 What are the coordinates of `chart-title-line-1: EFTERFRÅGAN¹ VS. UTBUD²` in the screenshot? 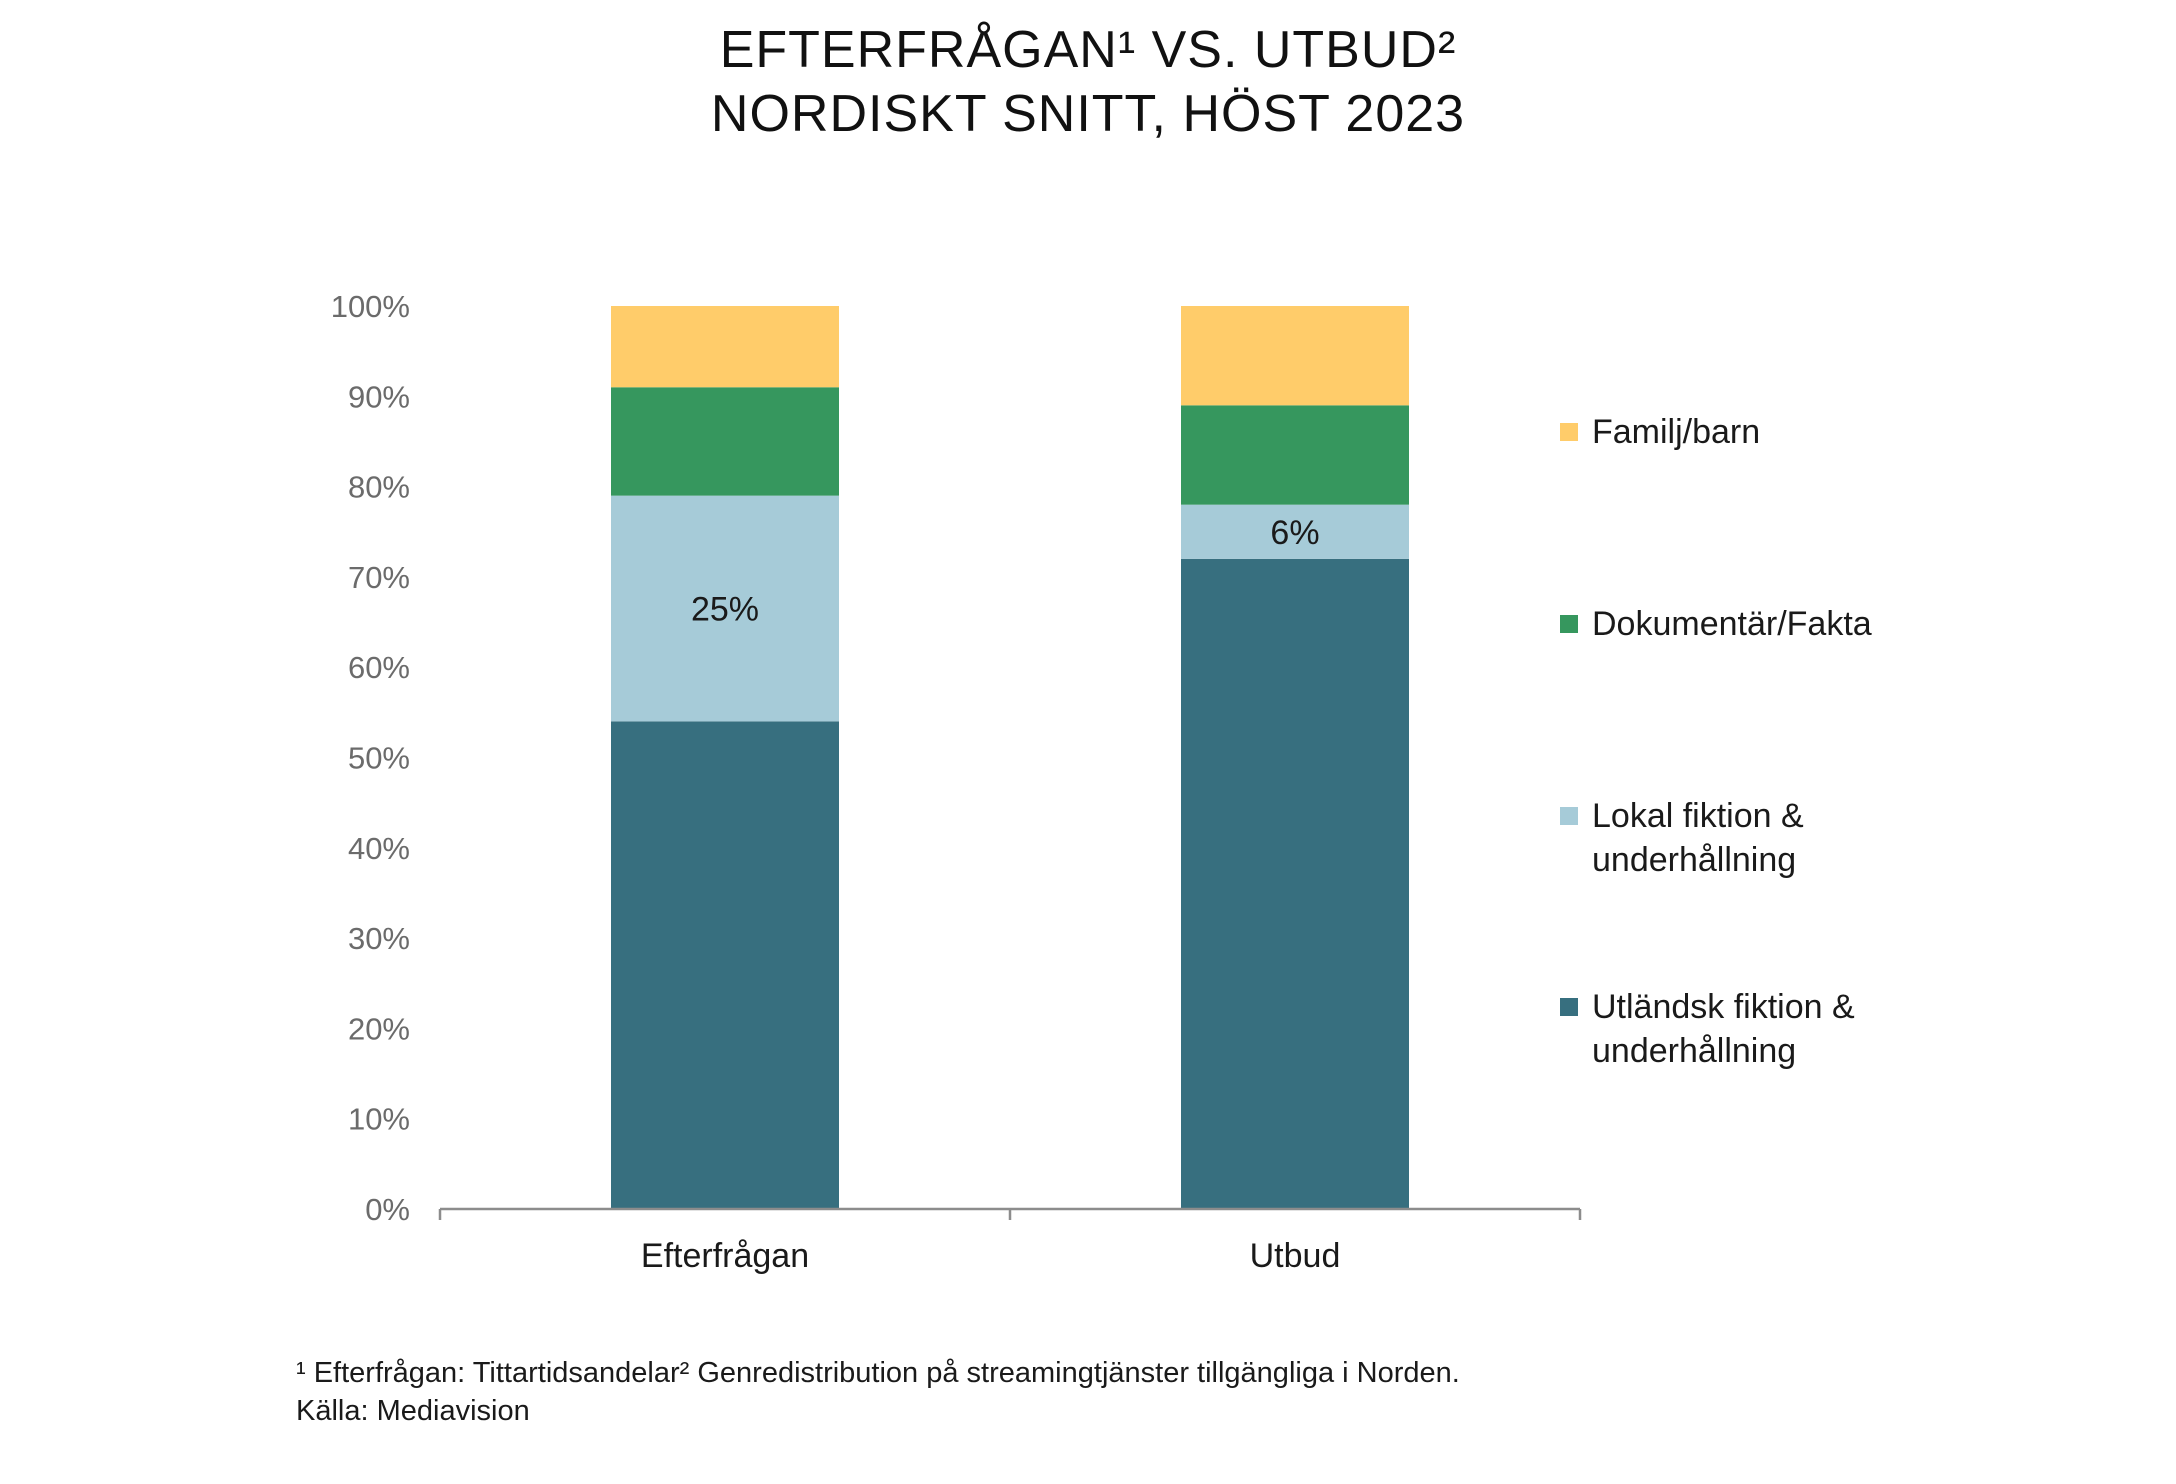 It's located at (1088, 50).